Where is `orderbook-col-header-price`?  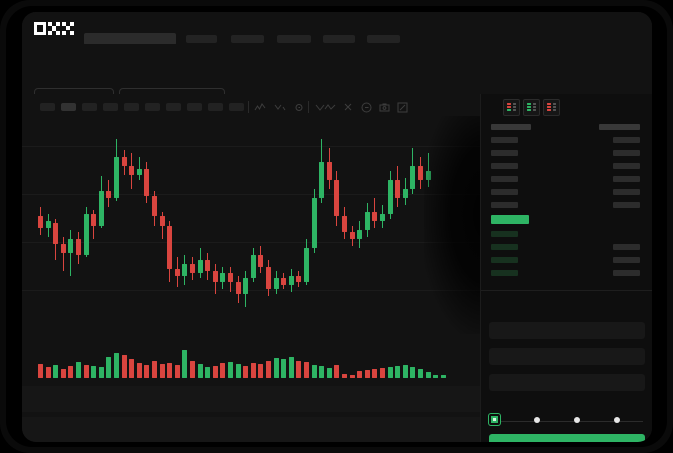
orderbook-col-header-price is located at coordinates (511, 127).